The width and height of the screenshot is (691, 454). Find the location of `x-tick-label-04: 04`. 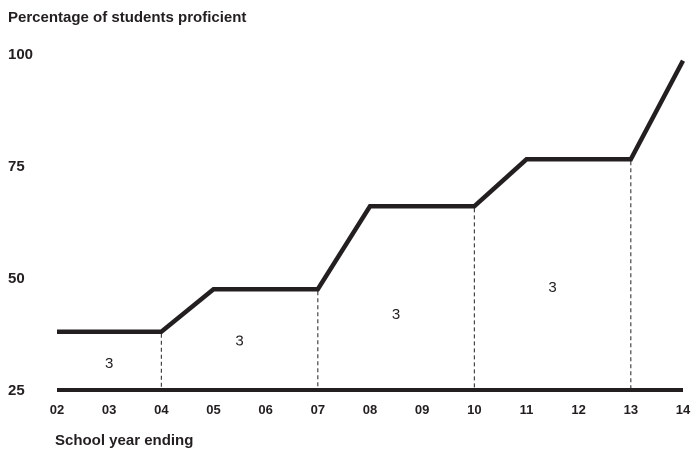

x-tick-label-04: 04 is located at coordinates (161, 409).